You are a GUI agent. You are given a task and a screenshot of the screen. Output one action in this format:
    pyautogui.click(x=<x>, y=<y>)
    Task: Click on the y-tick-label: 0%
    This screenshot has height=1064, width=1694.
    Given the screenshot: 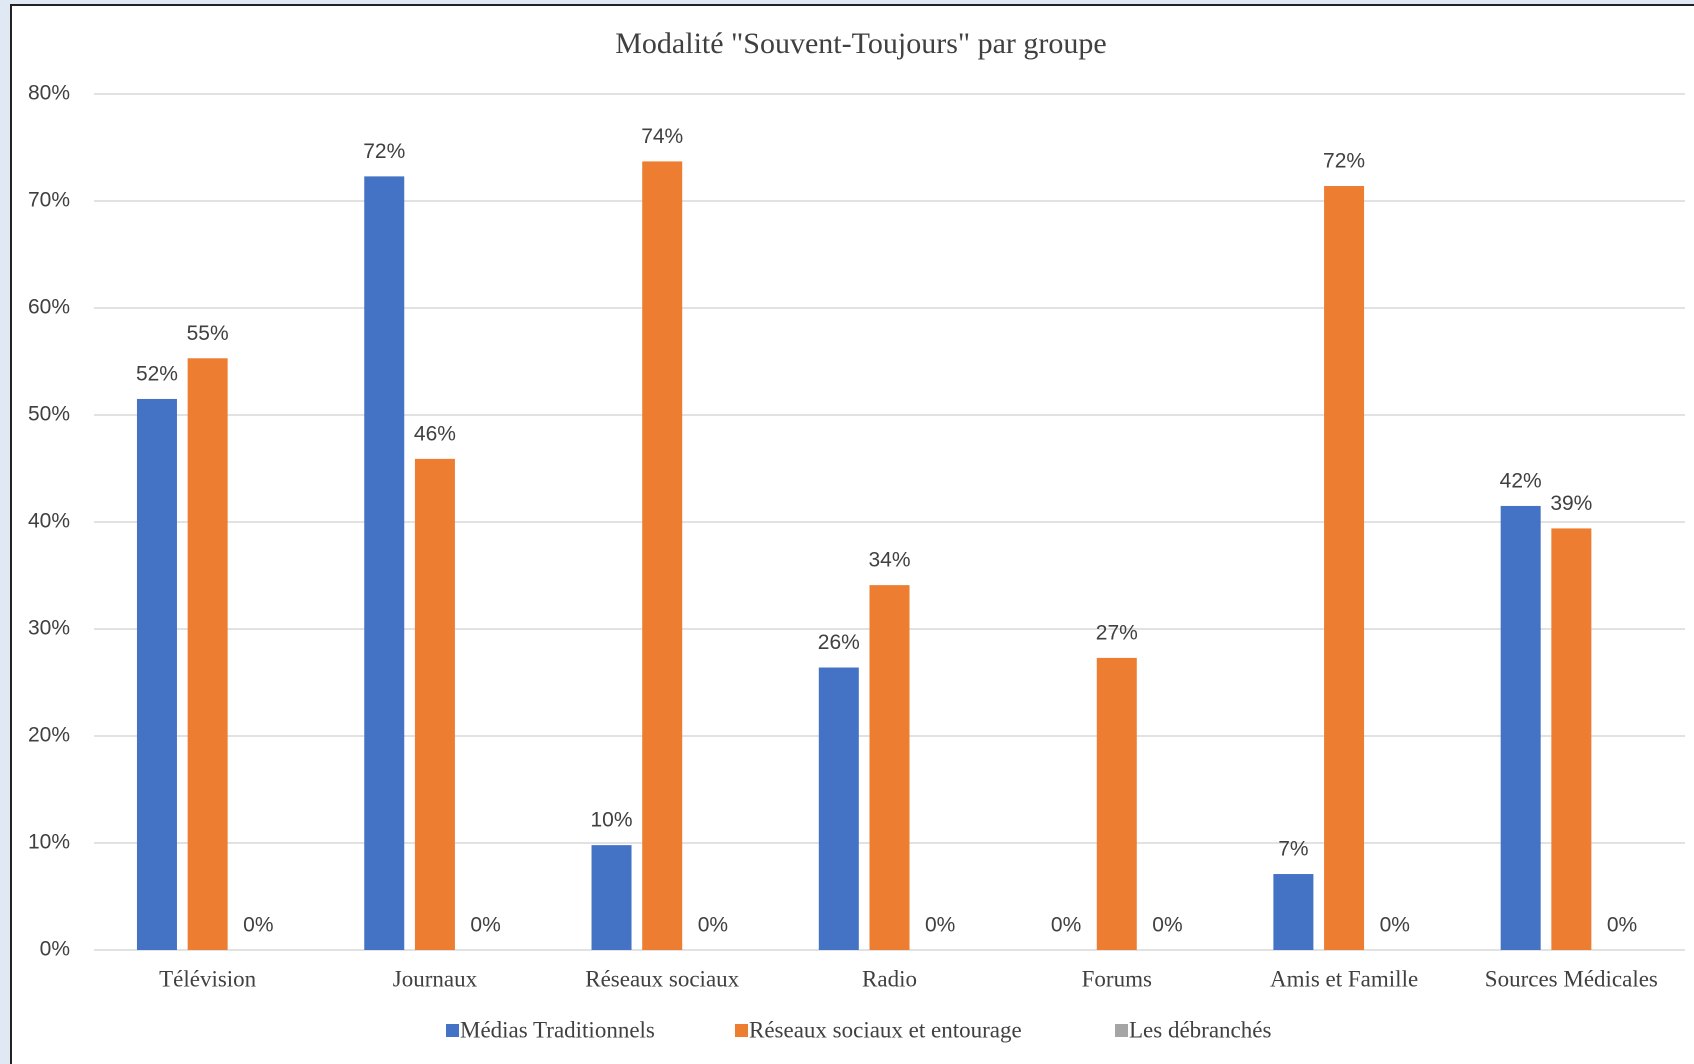 What is the action you would take?
    pyautogui.click(x=55, y=949)
    